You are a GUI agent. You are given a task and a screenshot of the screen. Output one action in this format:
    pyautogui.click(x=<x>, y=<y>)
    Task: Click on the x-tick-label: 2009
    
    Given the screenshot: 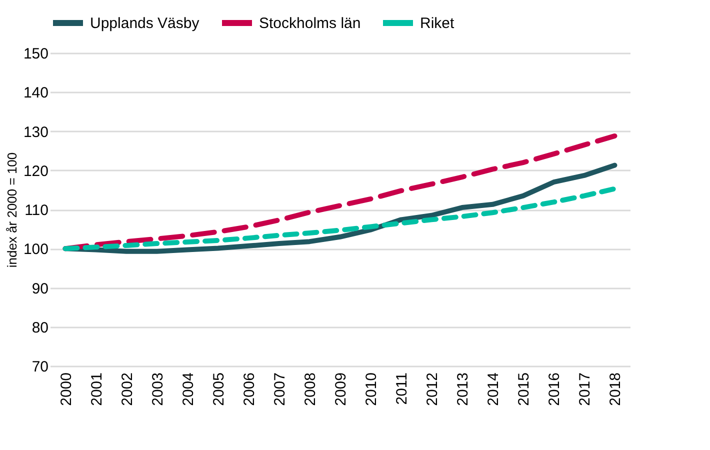 What is the action you would take?
    pyautogui.click(x=341, y=389)
    